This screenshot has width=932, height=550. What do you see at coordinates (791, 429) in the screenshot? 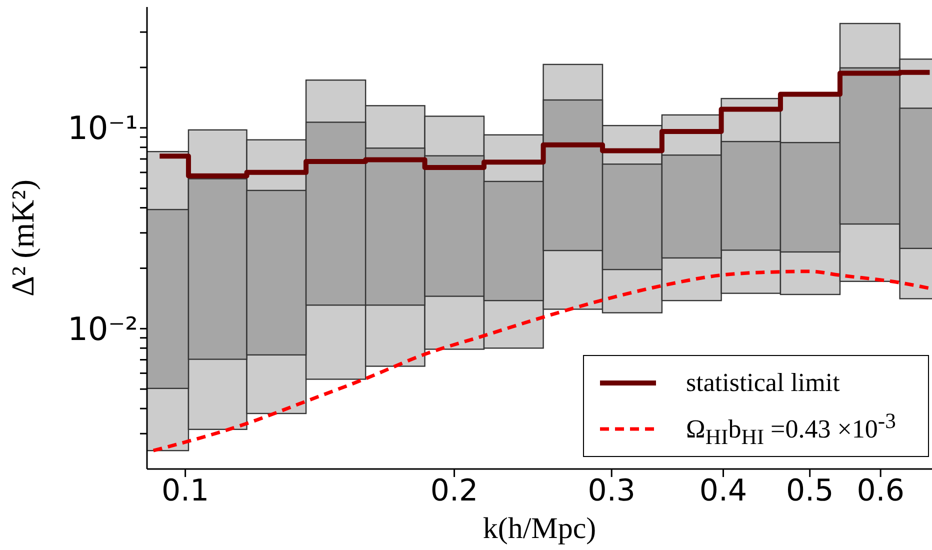
I see `legend-label: Ω$_{HI}$b$_{HI}$ =0.43 ×10$^{-3}$` at bounding box center [791, 429].